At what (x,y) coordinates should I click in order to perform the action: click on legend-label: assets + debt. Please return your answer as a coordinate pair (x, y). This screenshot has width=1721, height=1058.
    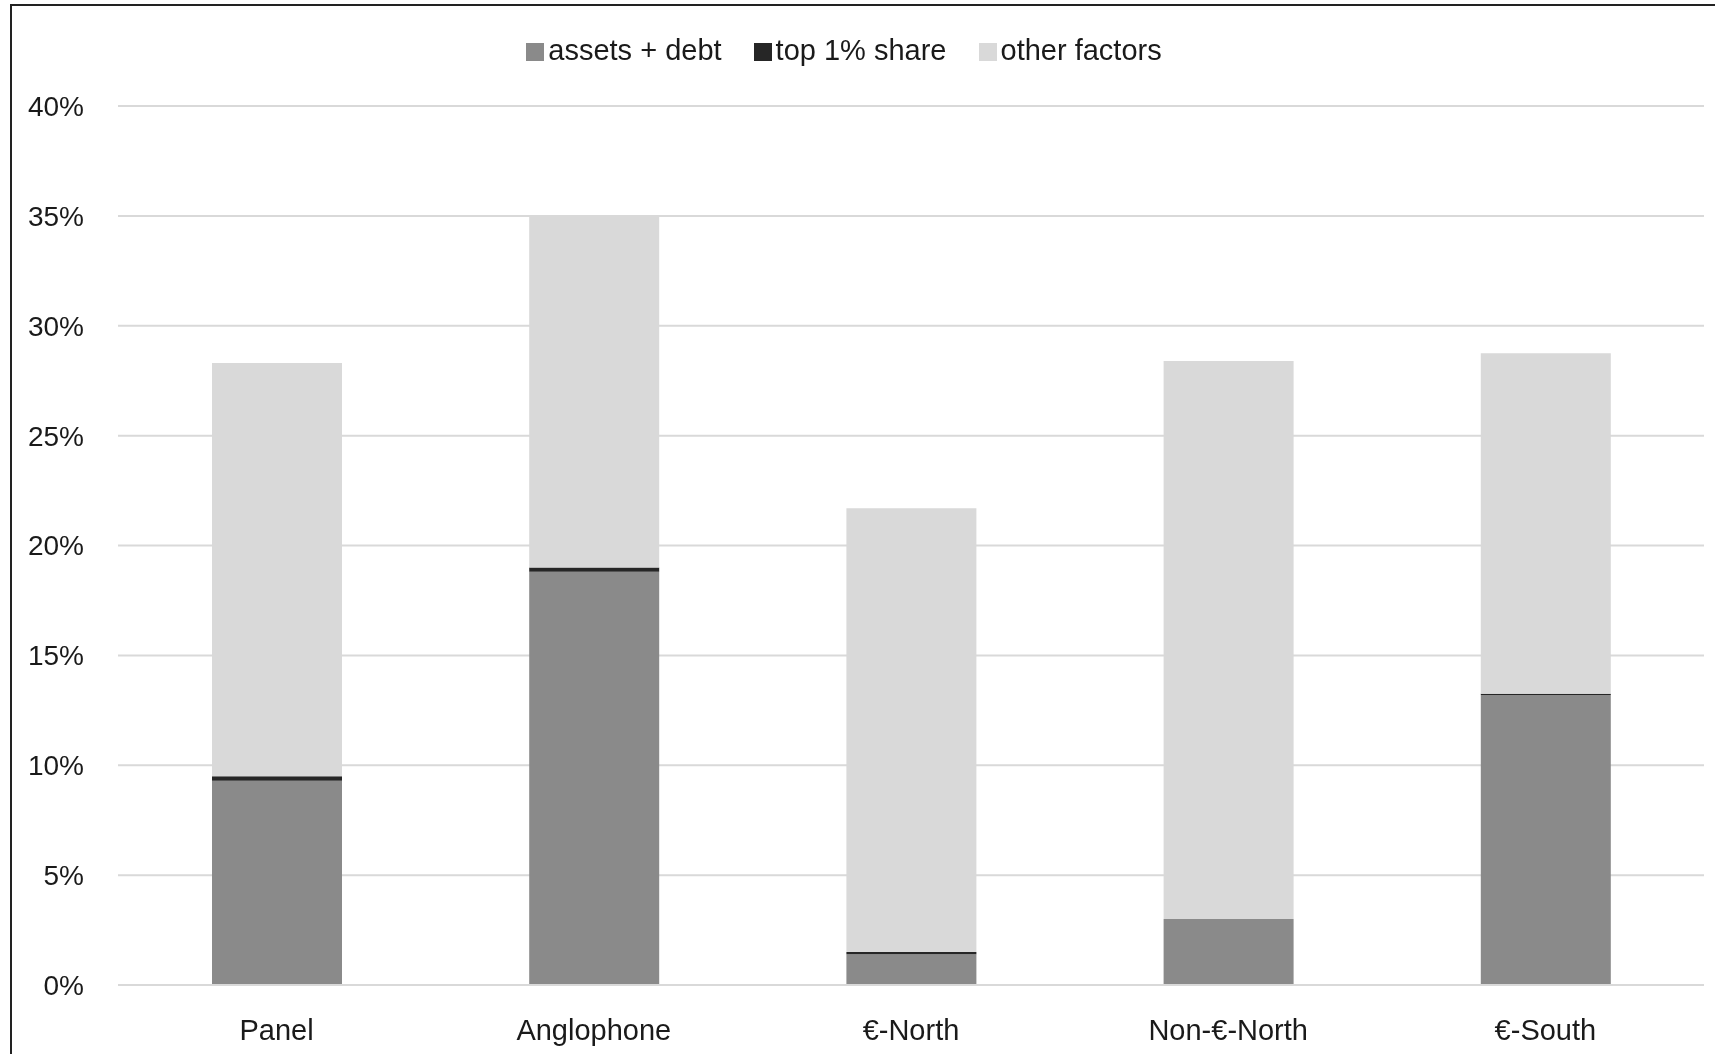
    Looking at the image, I should click on (635, 50).